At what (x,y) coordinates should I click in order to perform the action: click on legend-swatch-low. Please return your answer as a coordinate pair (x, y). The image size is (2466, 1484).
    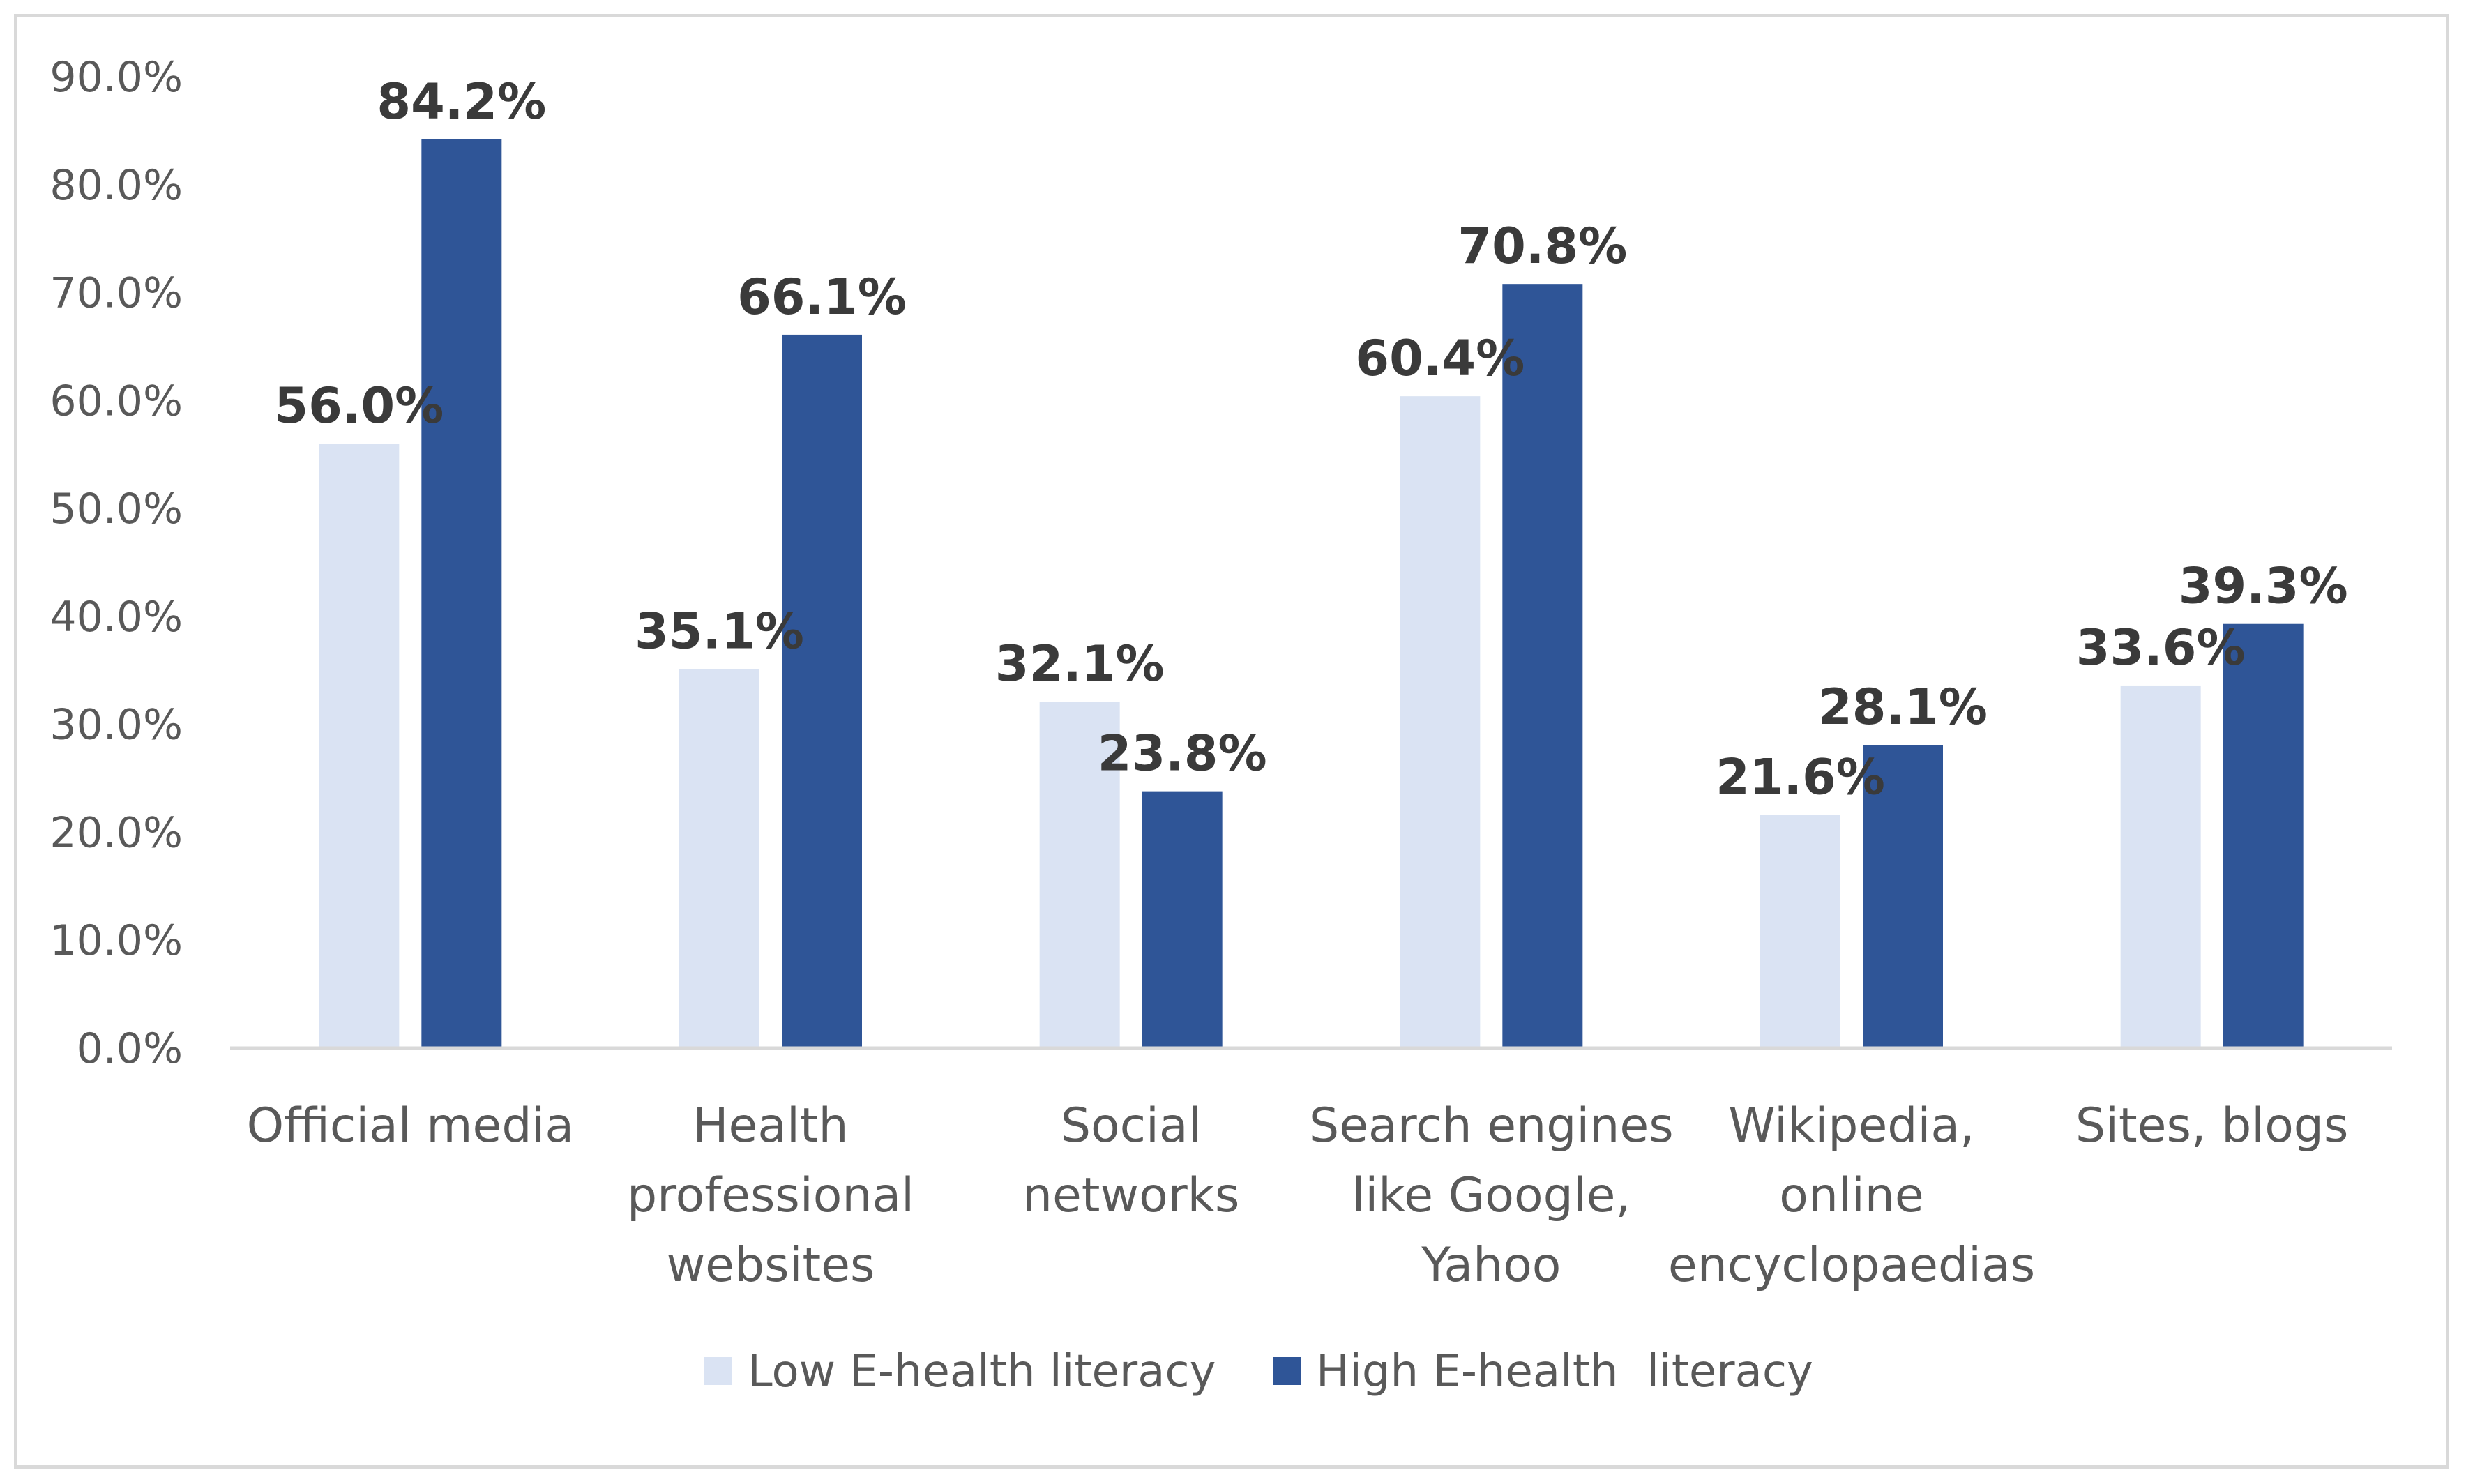
    Looking at the image, I should click on (718, 1371).